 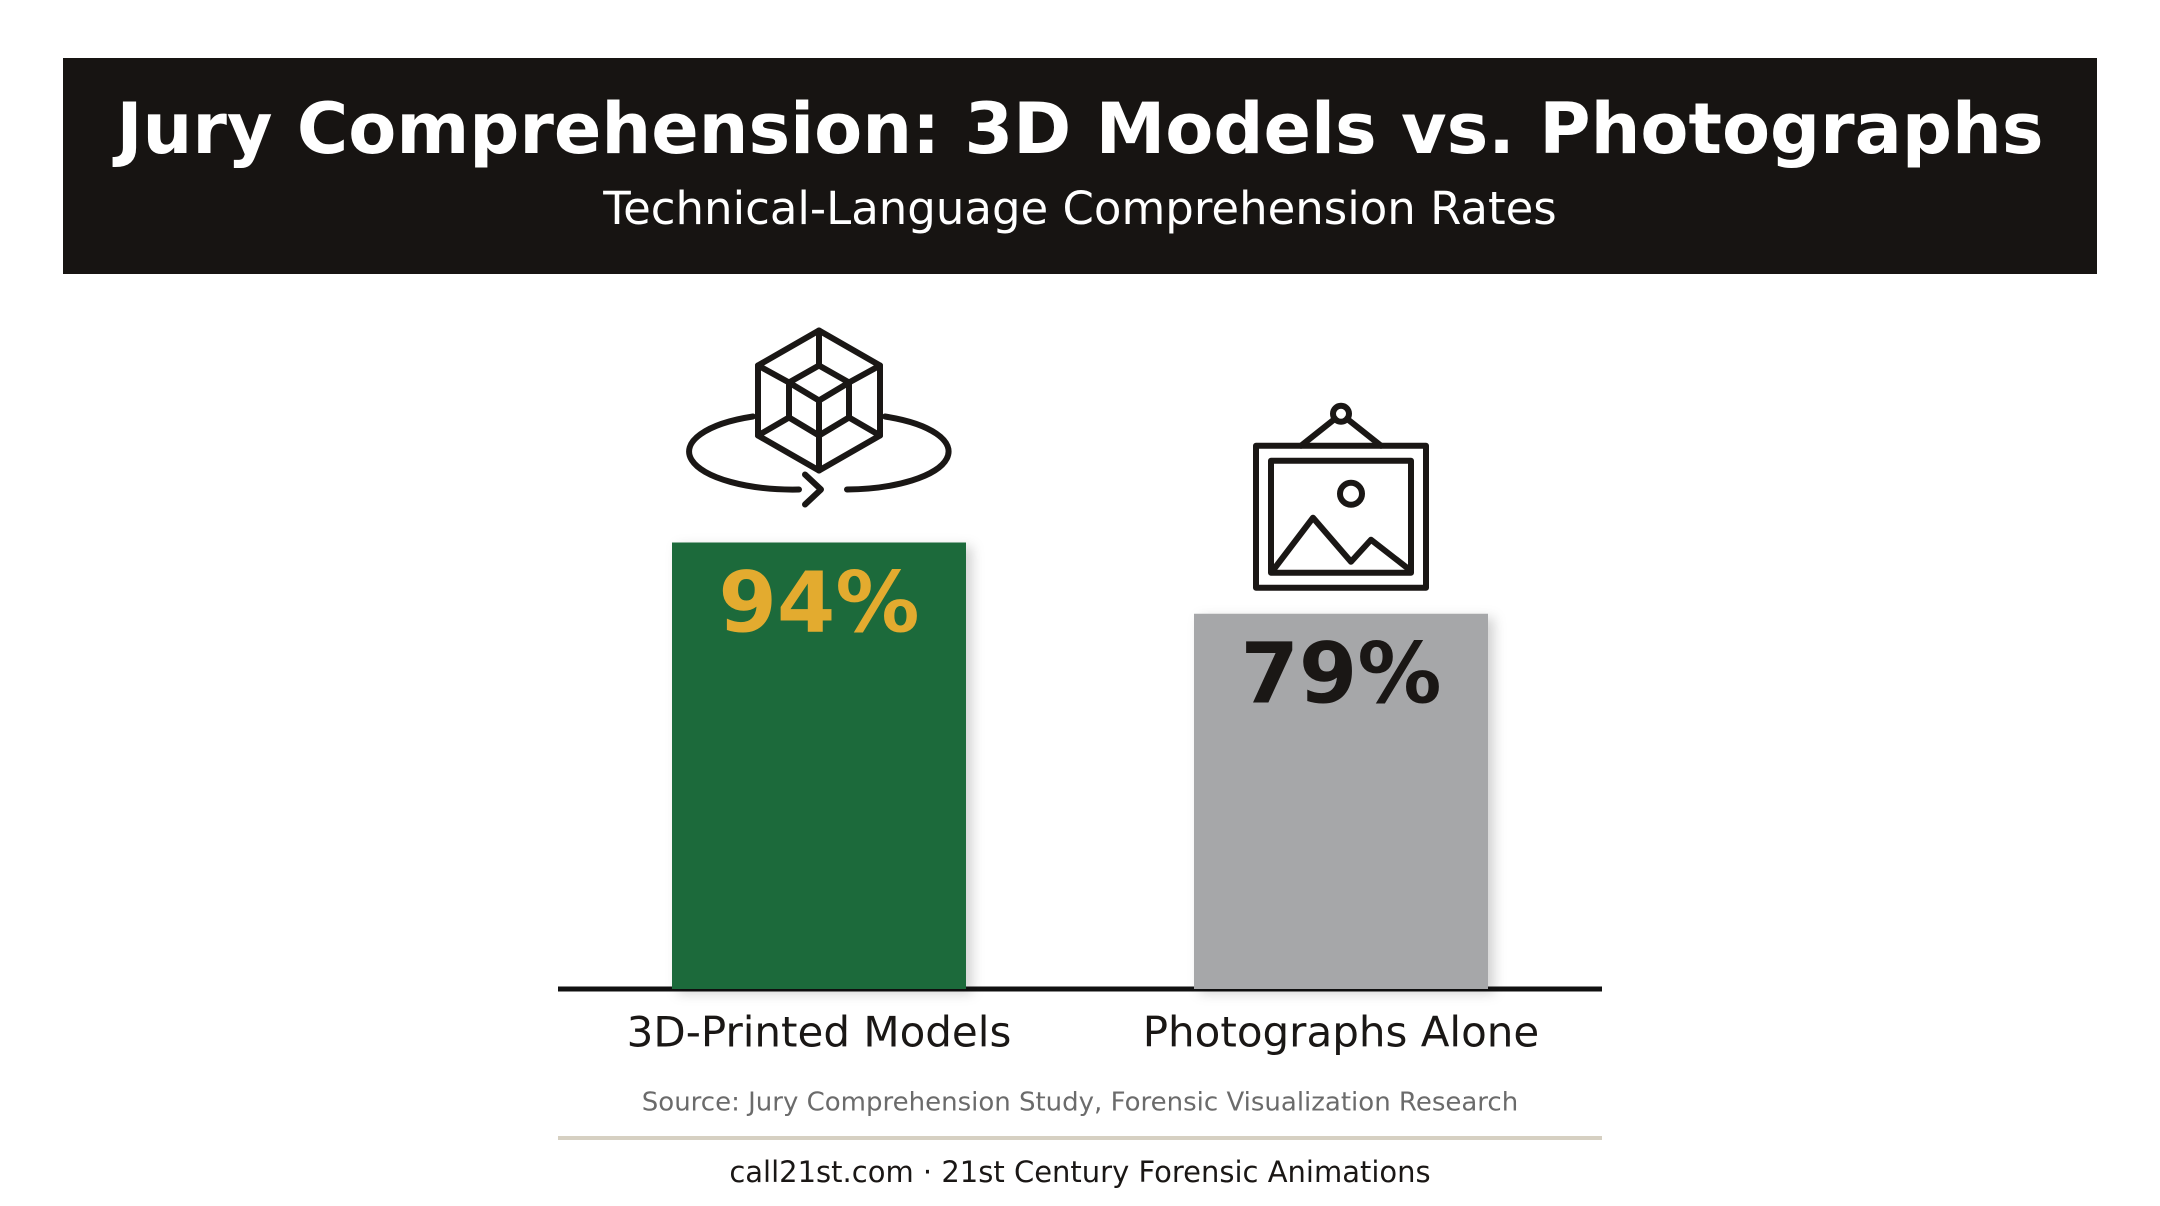 What do you see at coordinates (819, 417) in the screenshot?
I see `cube-icon` at bounding box center [819, 417].